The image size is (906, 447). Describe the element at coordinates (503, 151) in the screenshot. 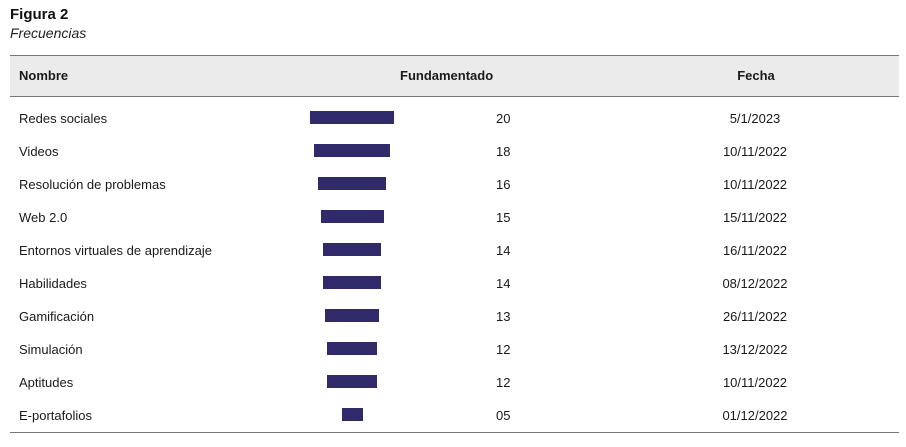

I see `row-value: 18` at that location.